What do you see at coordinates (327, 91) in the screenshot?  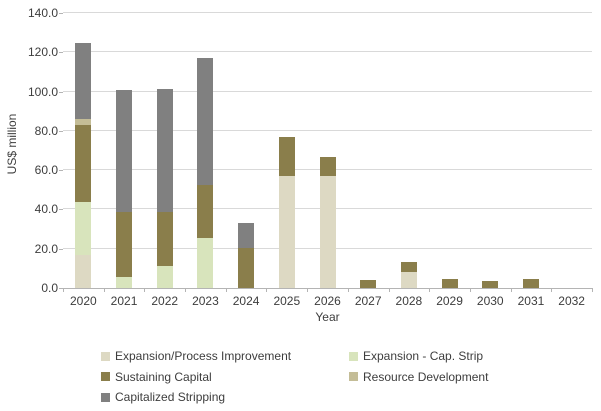 I see `gridline-100.0` at bounding box center [327, 91].